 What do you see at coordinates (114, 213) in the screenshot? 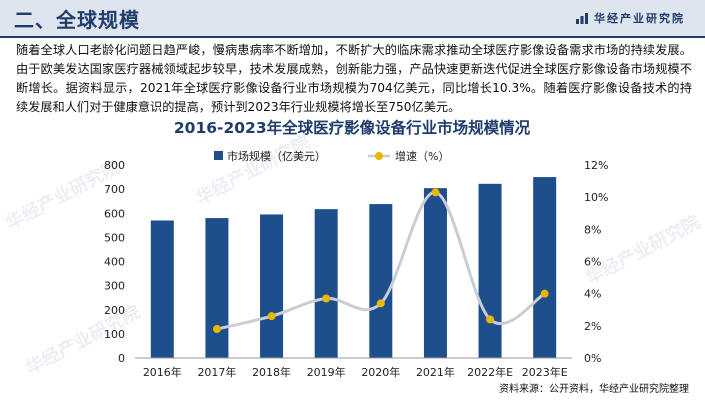
I see `left-tick-label: 600` at bounding box center [114, 213].